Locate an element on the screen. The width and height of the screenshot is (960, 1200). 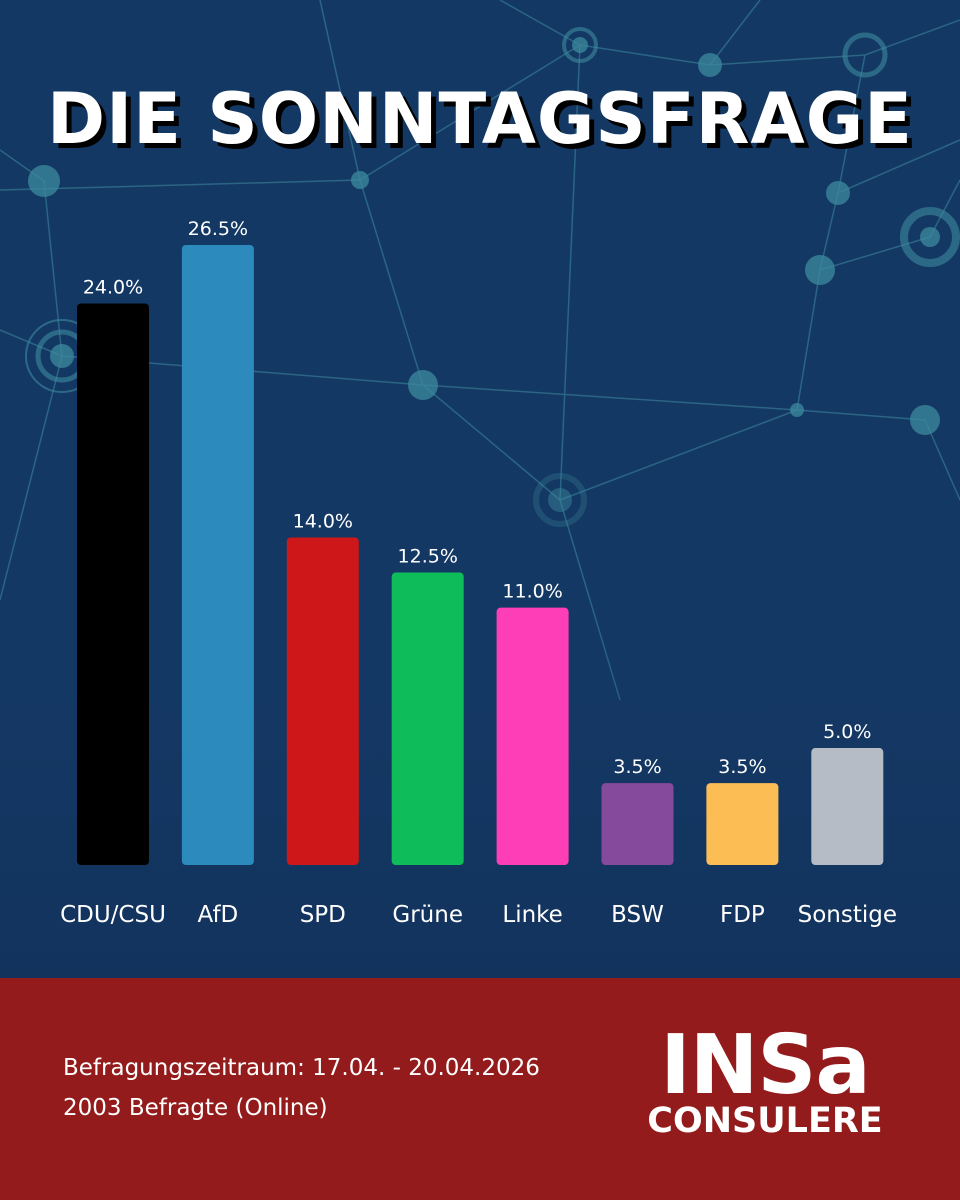
value-label-bsw: 3.5% is located at coordinates (637, 767).